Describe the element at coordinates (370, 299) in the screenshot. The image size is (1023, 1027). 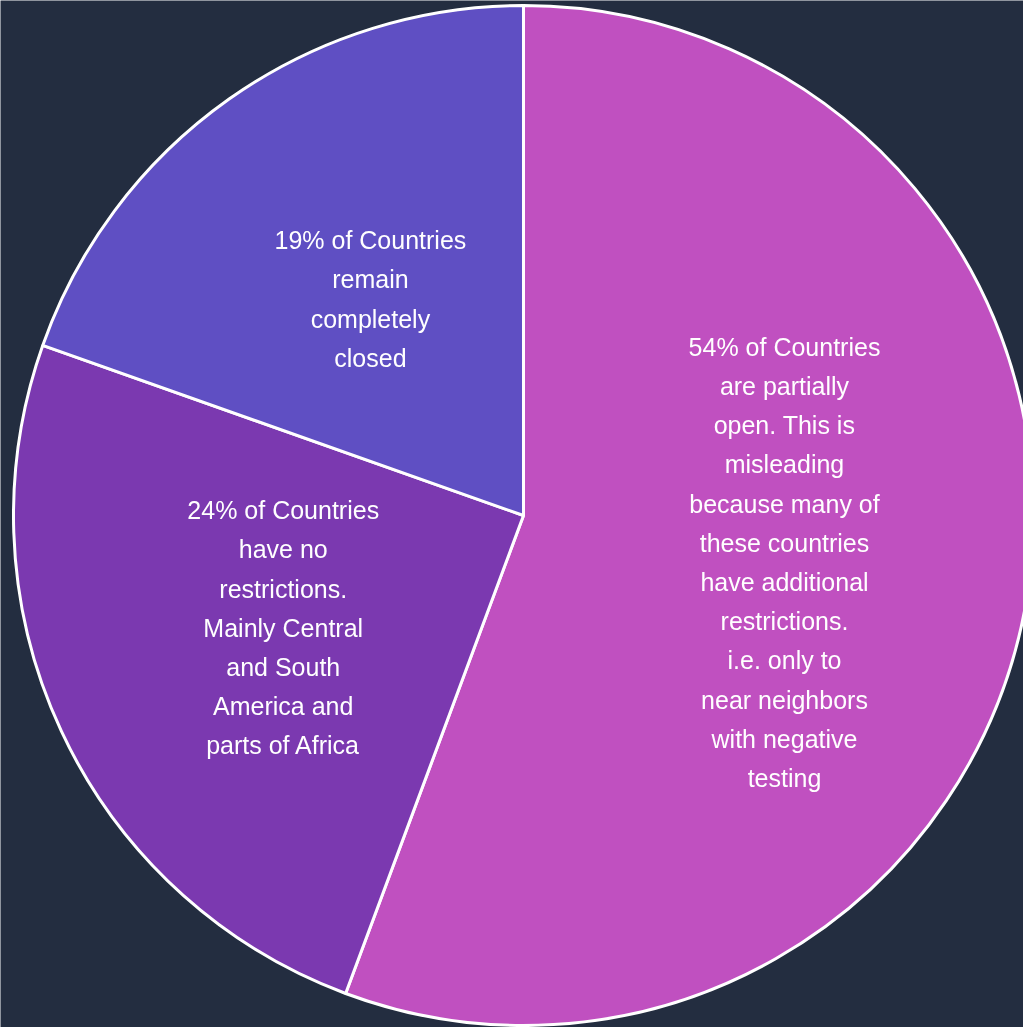
I see `slice-label: 19% of Countries remain completely closed` at that location.